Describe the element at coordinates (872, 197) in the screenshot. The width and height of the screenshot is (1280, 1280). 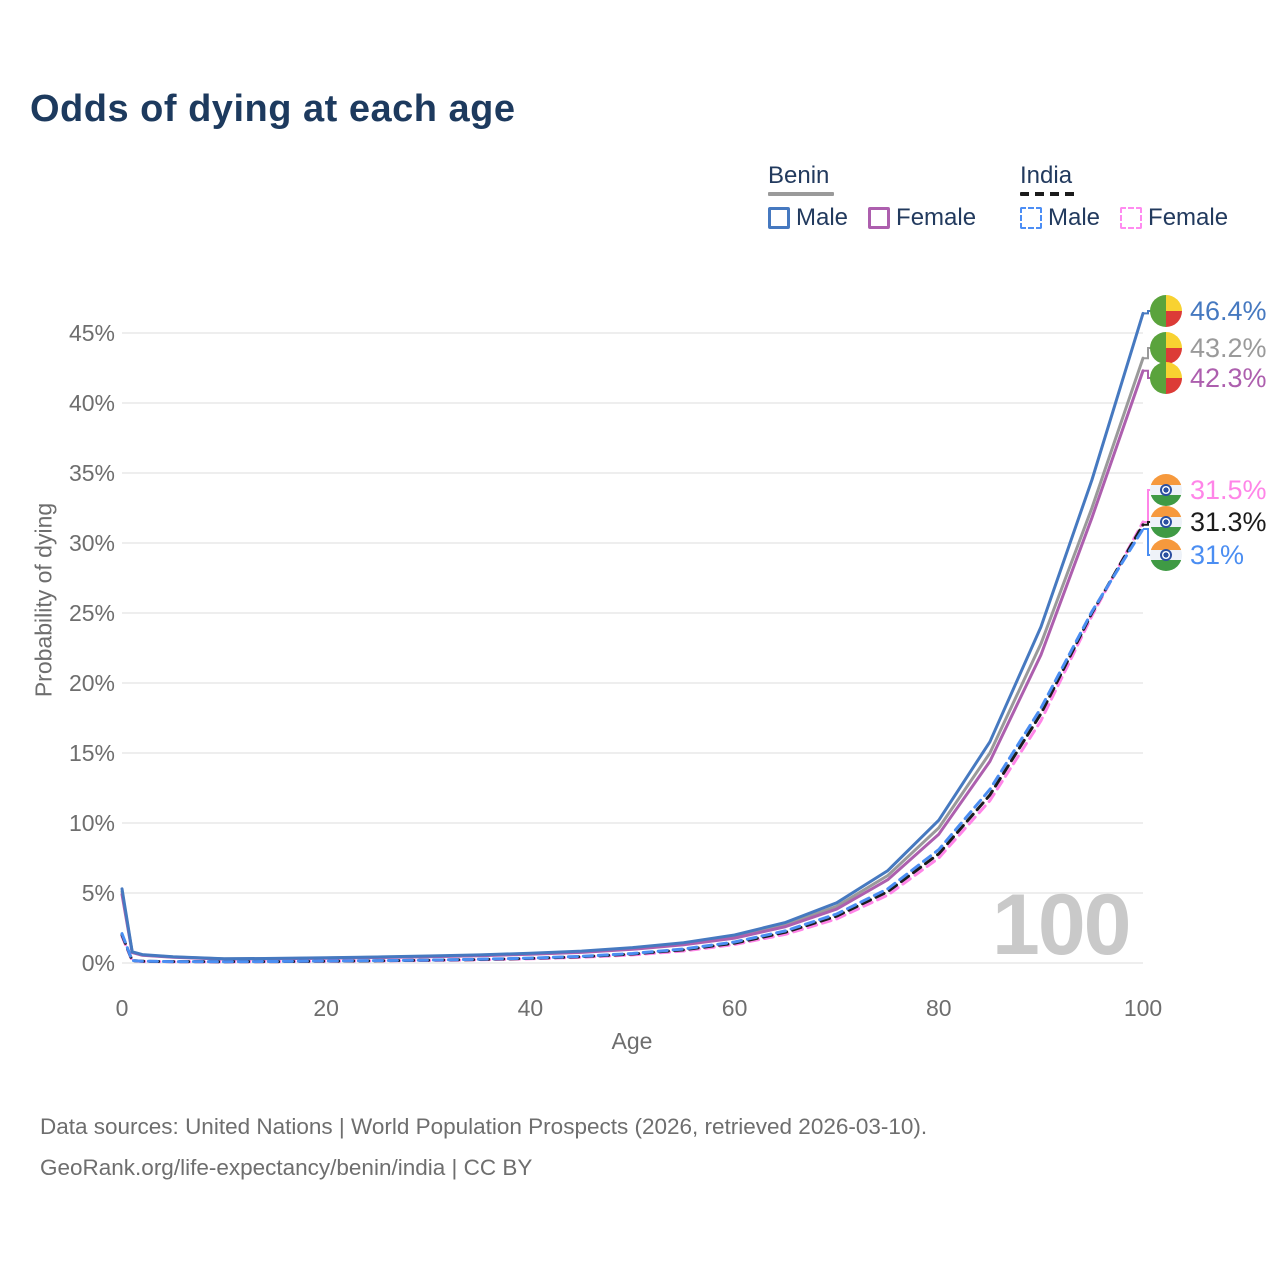
I see `legend-group-benin: Benin Male Female` at that location.